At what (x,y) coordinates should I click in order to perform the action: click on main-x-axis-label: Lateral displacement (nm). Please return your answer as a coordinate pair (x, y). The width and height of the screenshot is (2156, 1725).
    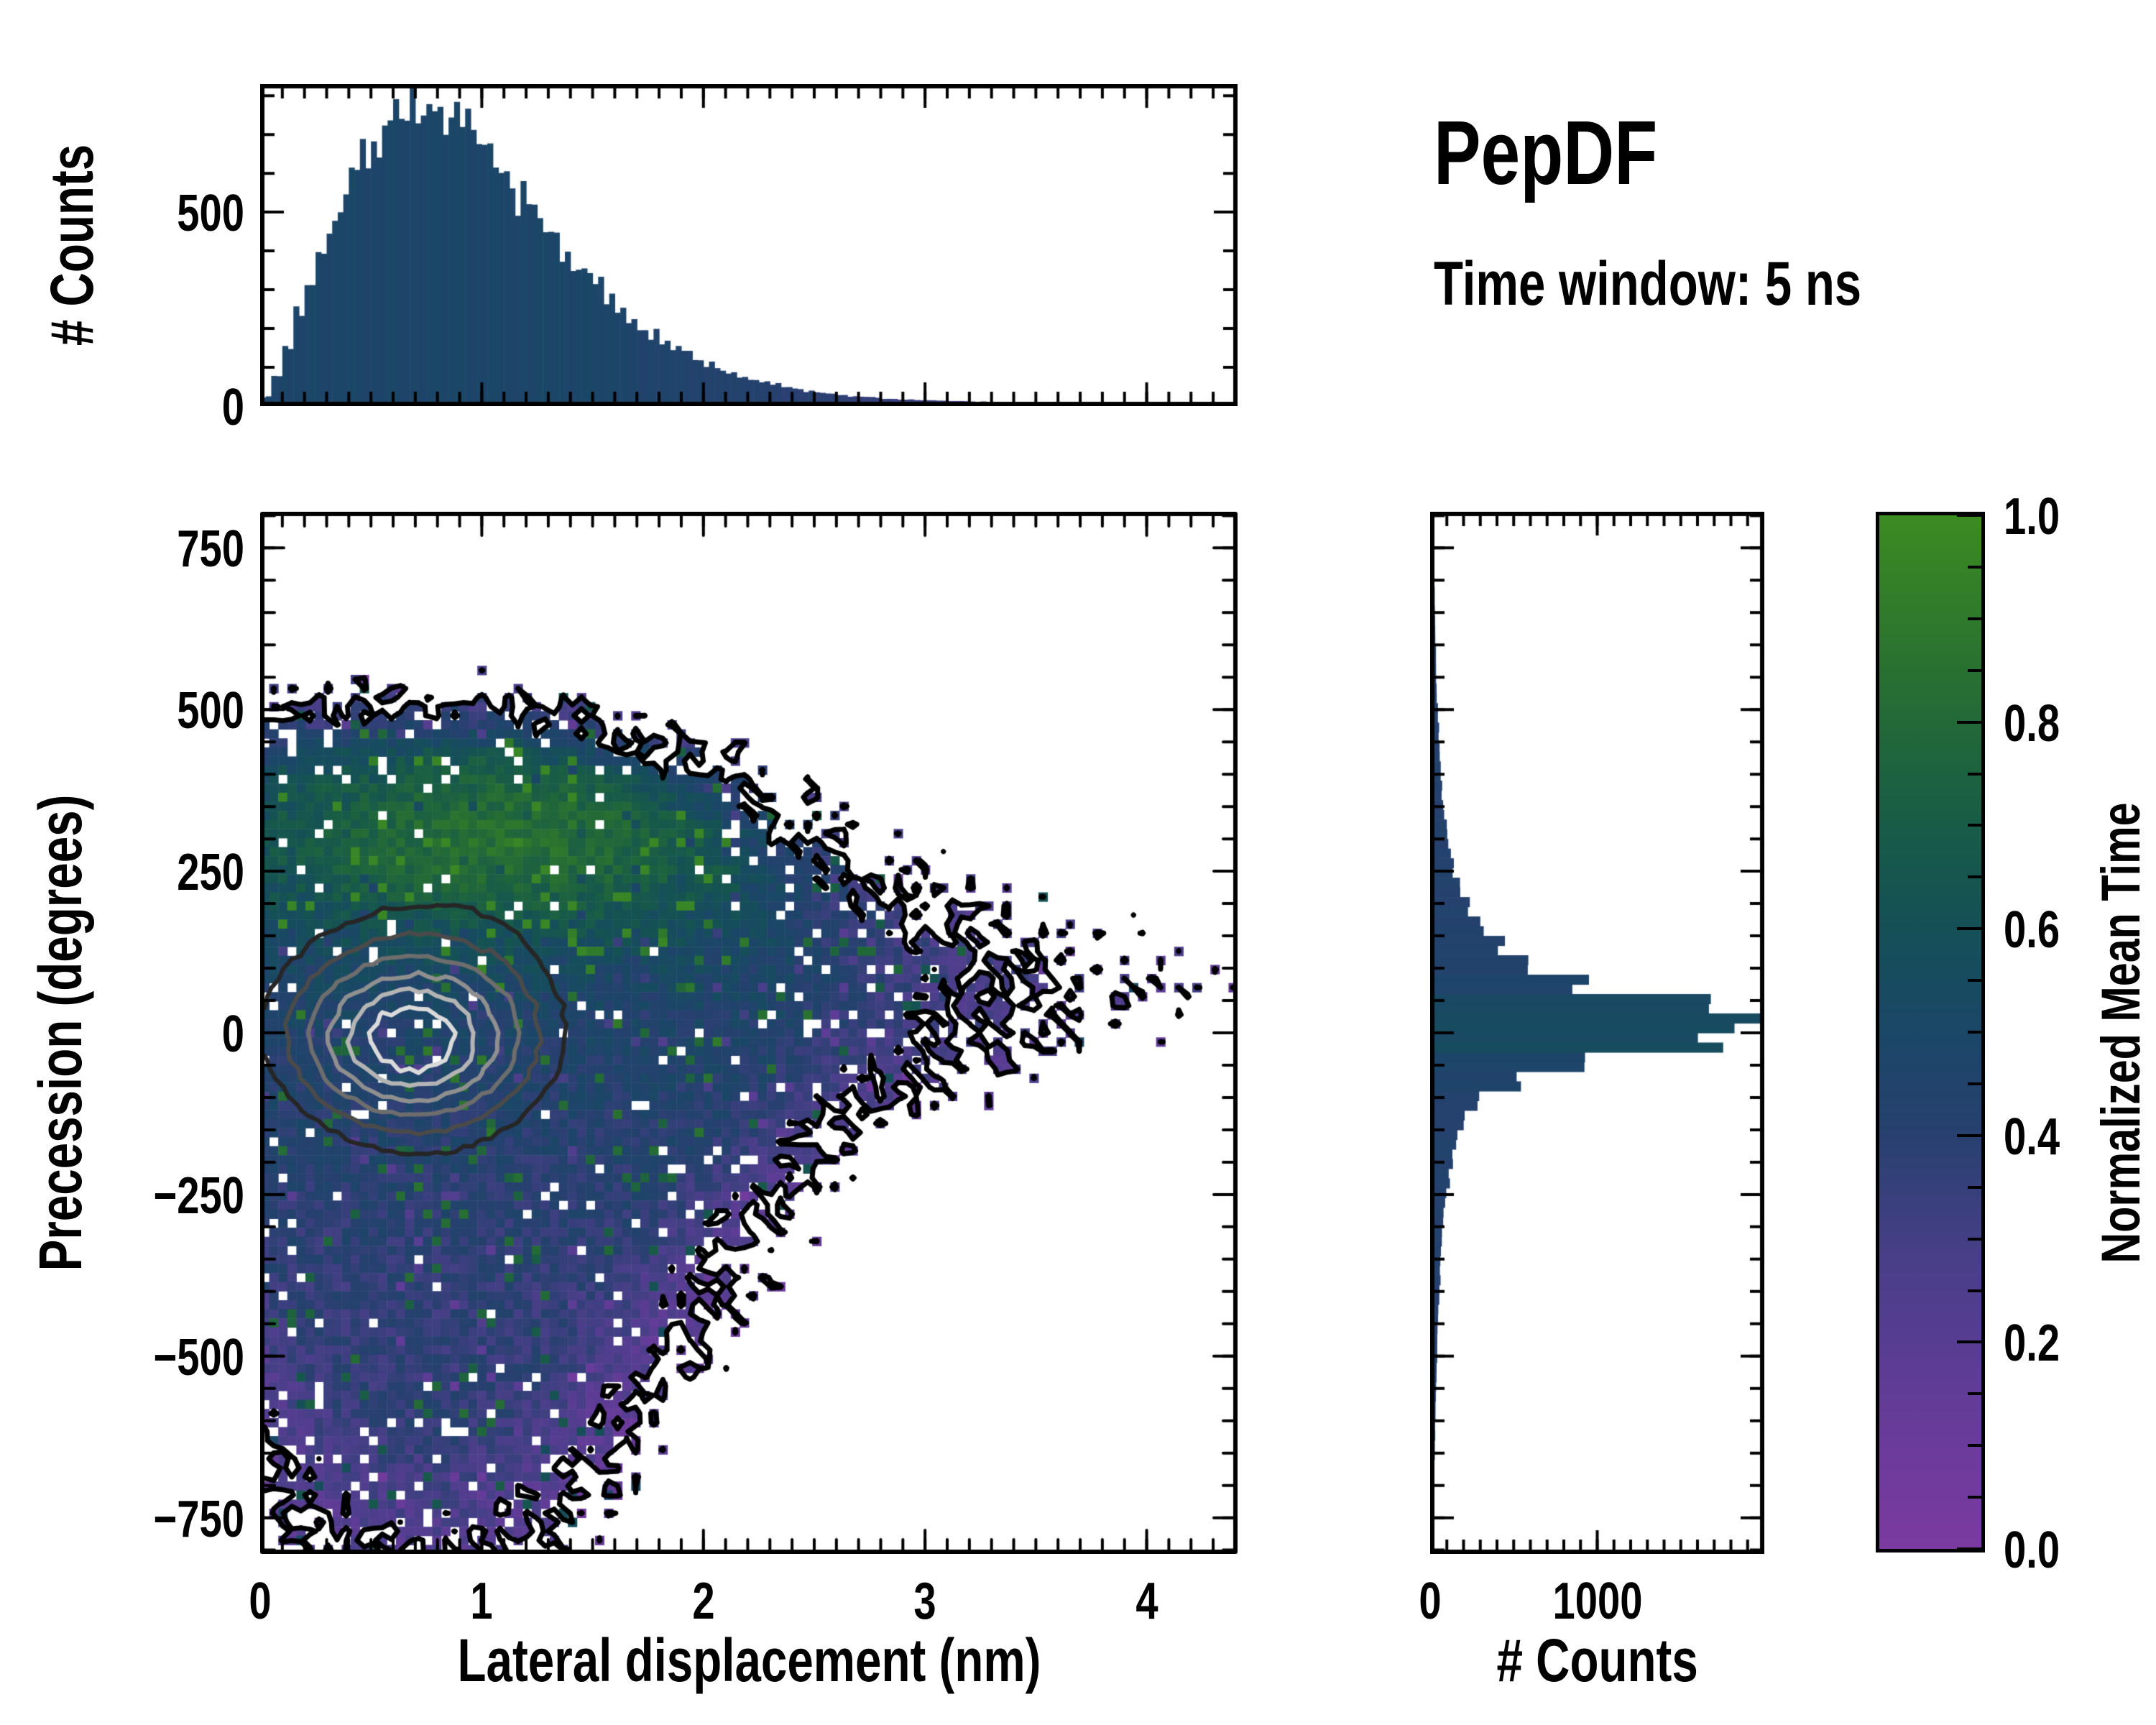
    Looking at the image, I should click on (749, 1660).